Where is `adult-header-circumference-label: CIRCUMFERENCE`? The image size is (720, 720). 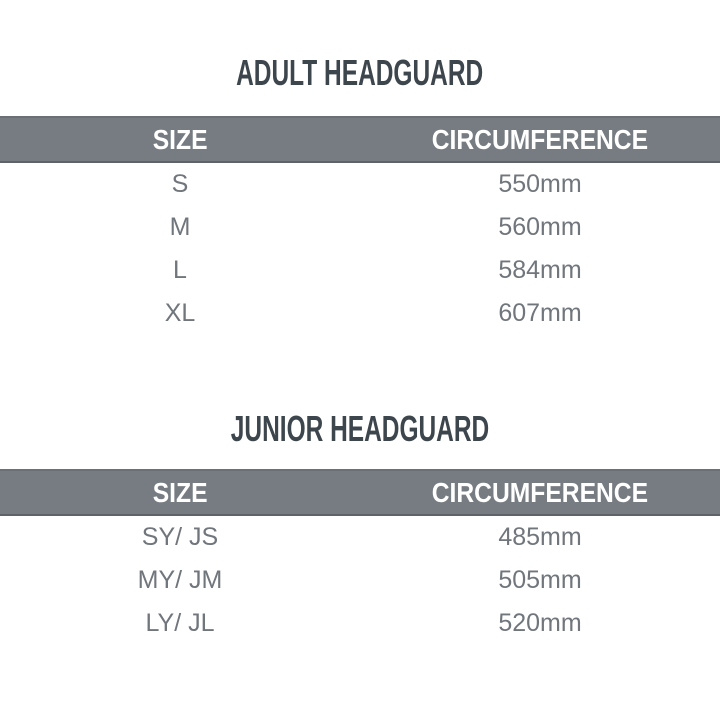 adult-header-circumference-label: CIRCUMFERENCE is located at coordinates (540, 139).